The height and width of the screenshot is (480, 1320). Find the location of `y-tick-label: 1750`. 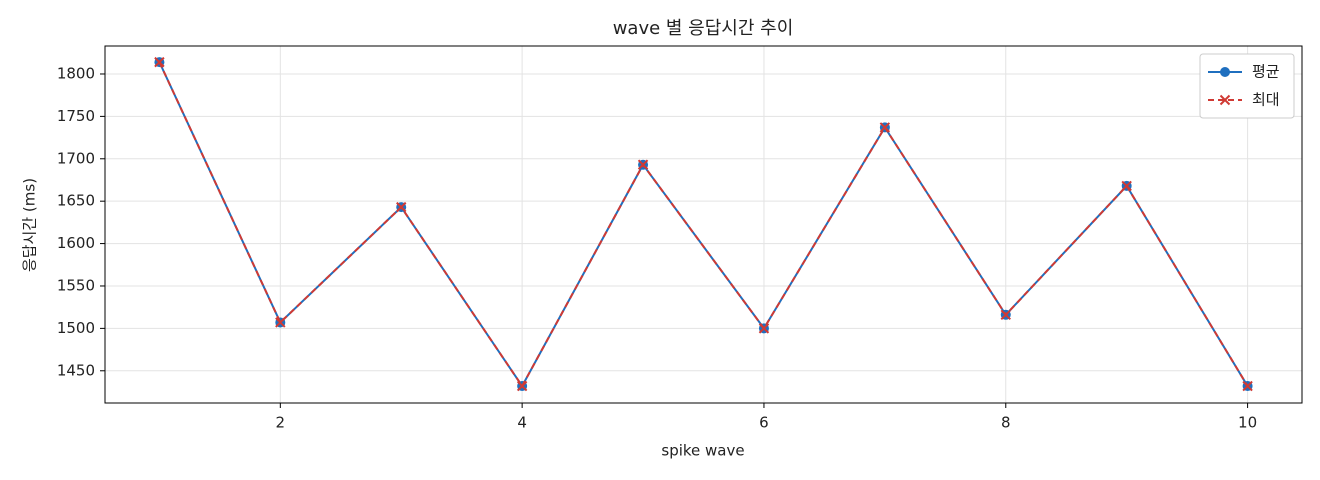

y-tick-label: 1750 is located at coordinates (76, 116).